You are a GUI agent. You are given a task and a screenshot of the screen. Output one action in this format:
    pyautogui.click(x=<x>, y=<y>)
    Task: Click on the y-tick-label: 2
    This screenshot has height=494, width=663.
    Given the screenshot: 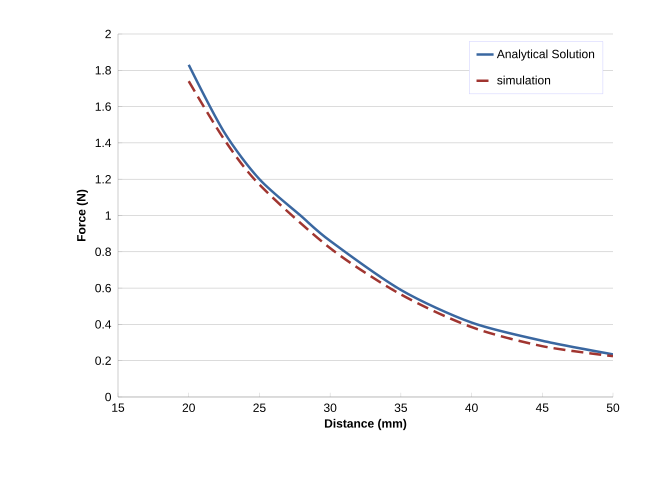 What is the action you would take?
    pyautogui.click(x=108, y=34)
    